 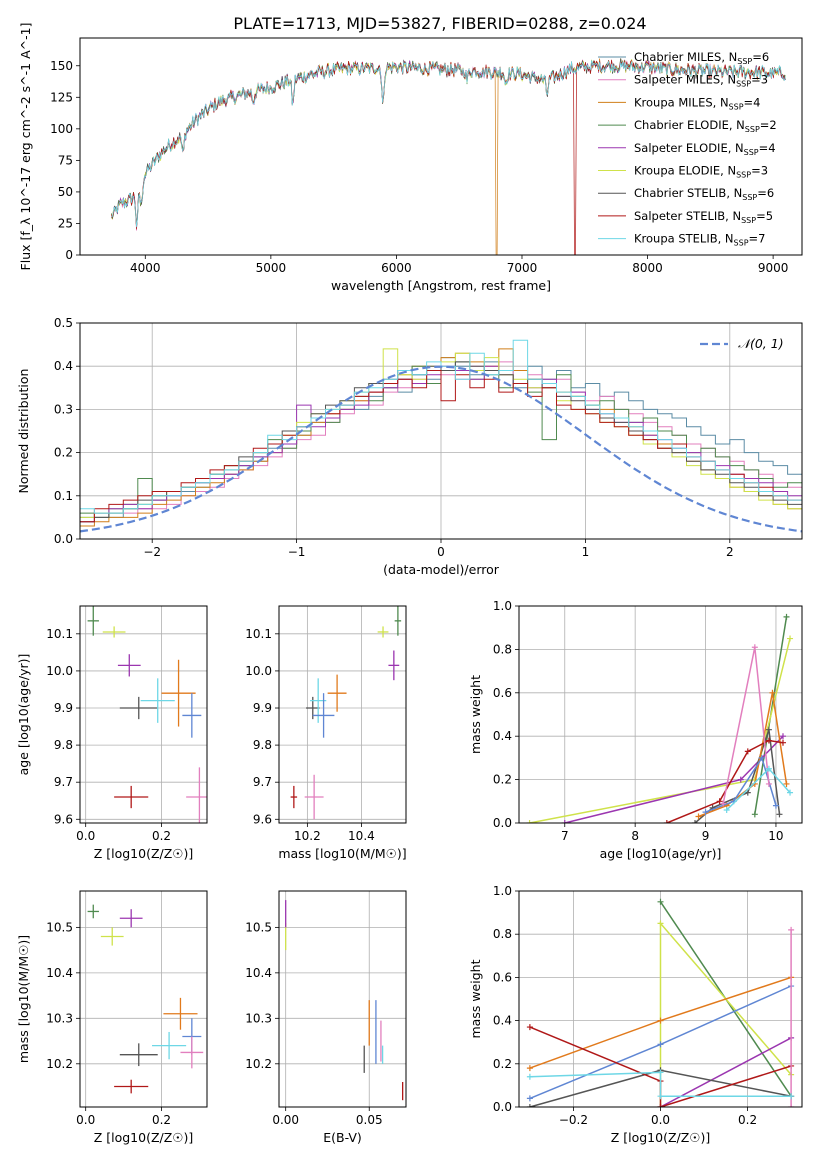 I want to click on x-axis-label: (data-model)/error, so click(x=441, y=569).